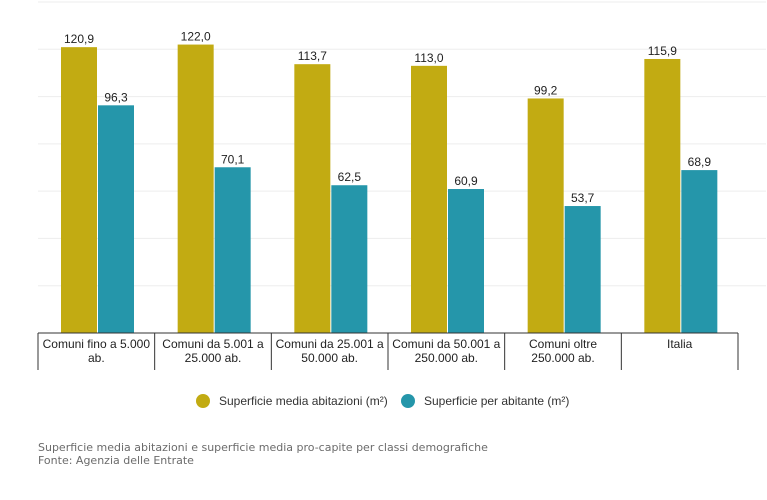  I want to click on category-label-3: Comuni da 25.001 a 50.000 ab., so click(330, 351).